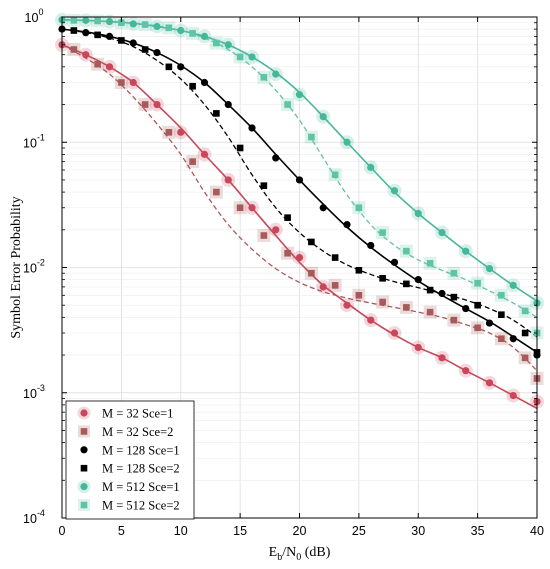 The width and height of the screenshot is (550, 569). I want to click on legend-label: M = 128 Sce=2, so click(141, 469).